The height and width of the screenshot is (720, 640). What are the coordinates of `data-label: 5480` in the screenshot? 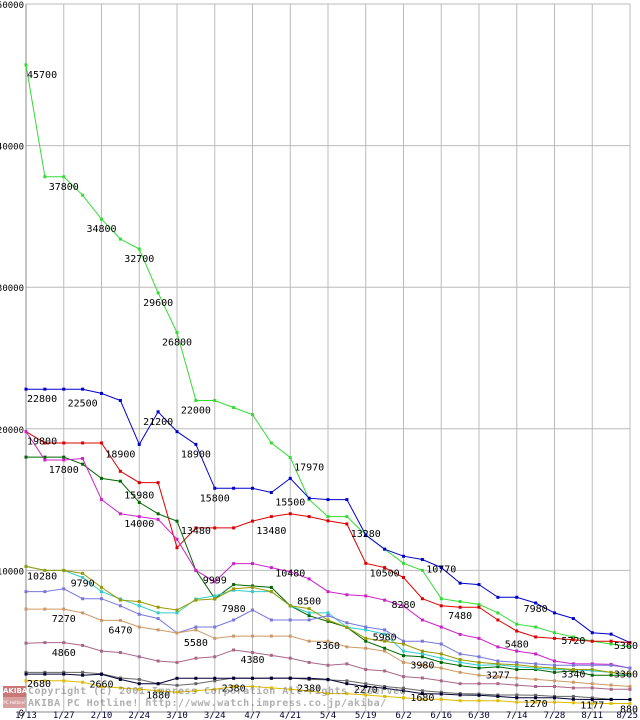 It's located at (517, 644).